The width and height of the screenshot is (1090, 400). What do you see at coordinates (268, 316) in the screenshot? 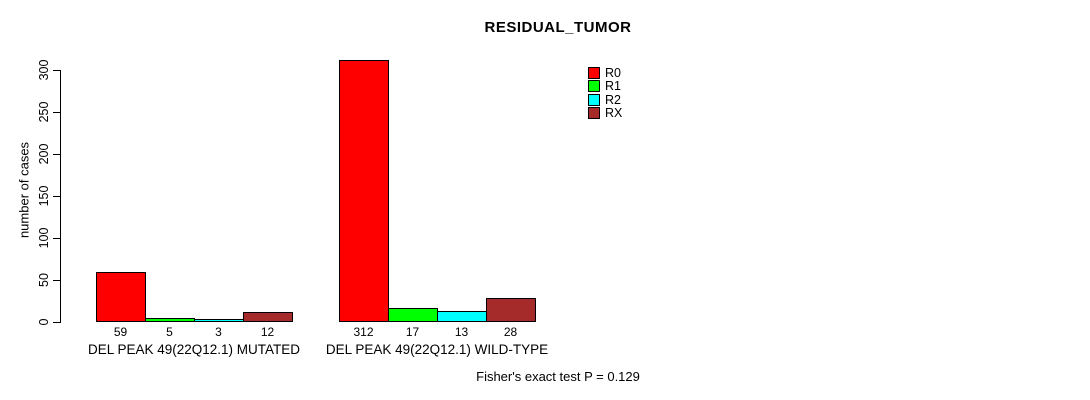
I see `bar-rx-group1` at bounding box center [268, 316].